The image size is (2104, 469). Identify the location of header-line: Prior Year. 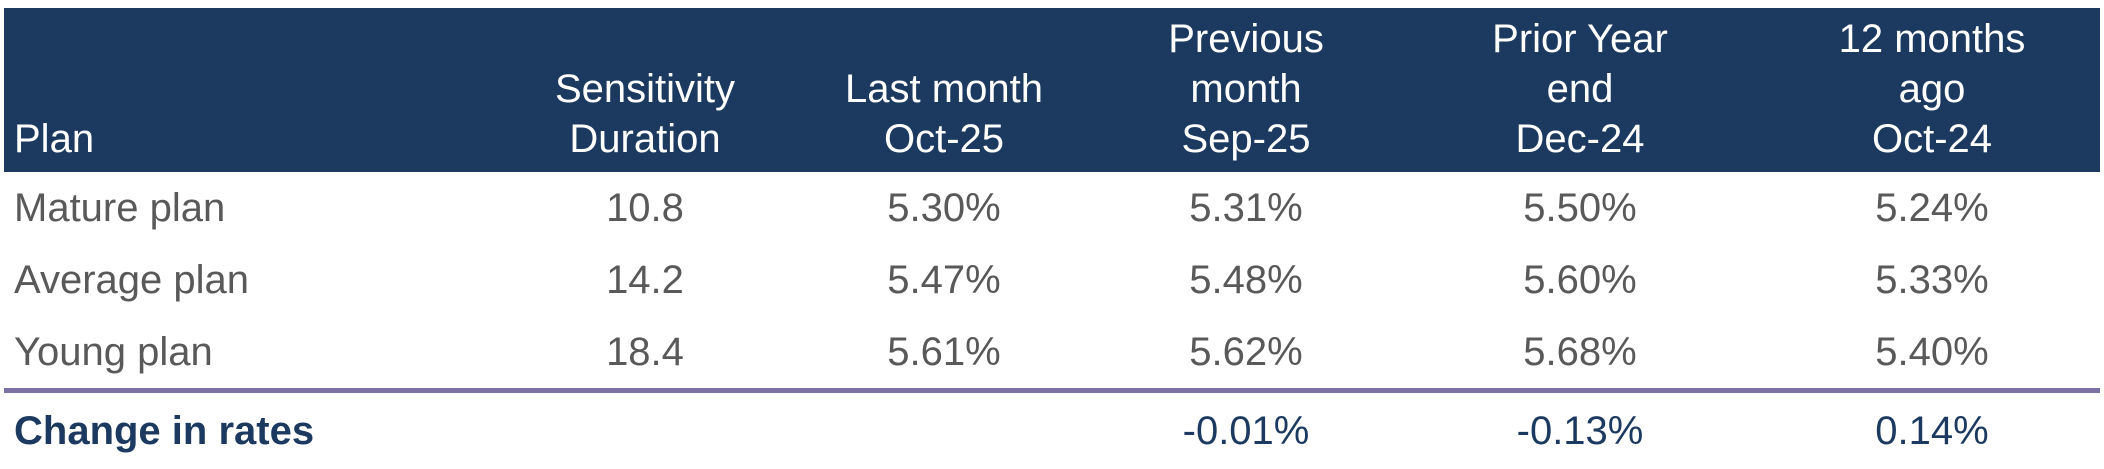
(1580, 39).